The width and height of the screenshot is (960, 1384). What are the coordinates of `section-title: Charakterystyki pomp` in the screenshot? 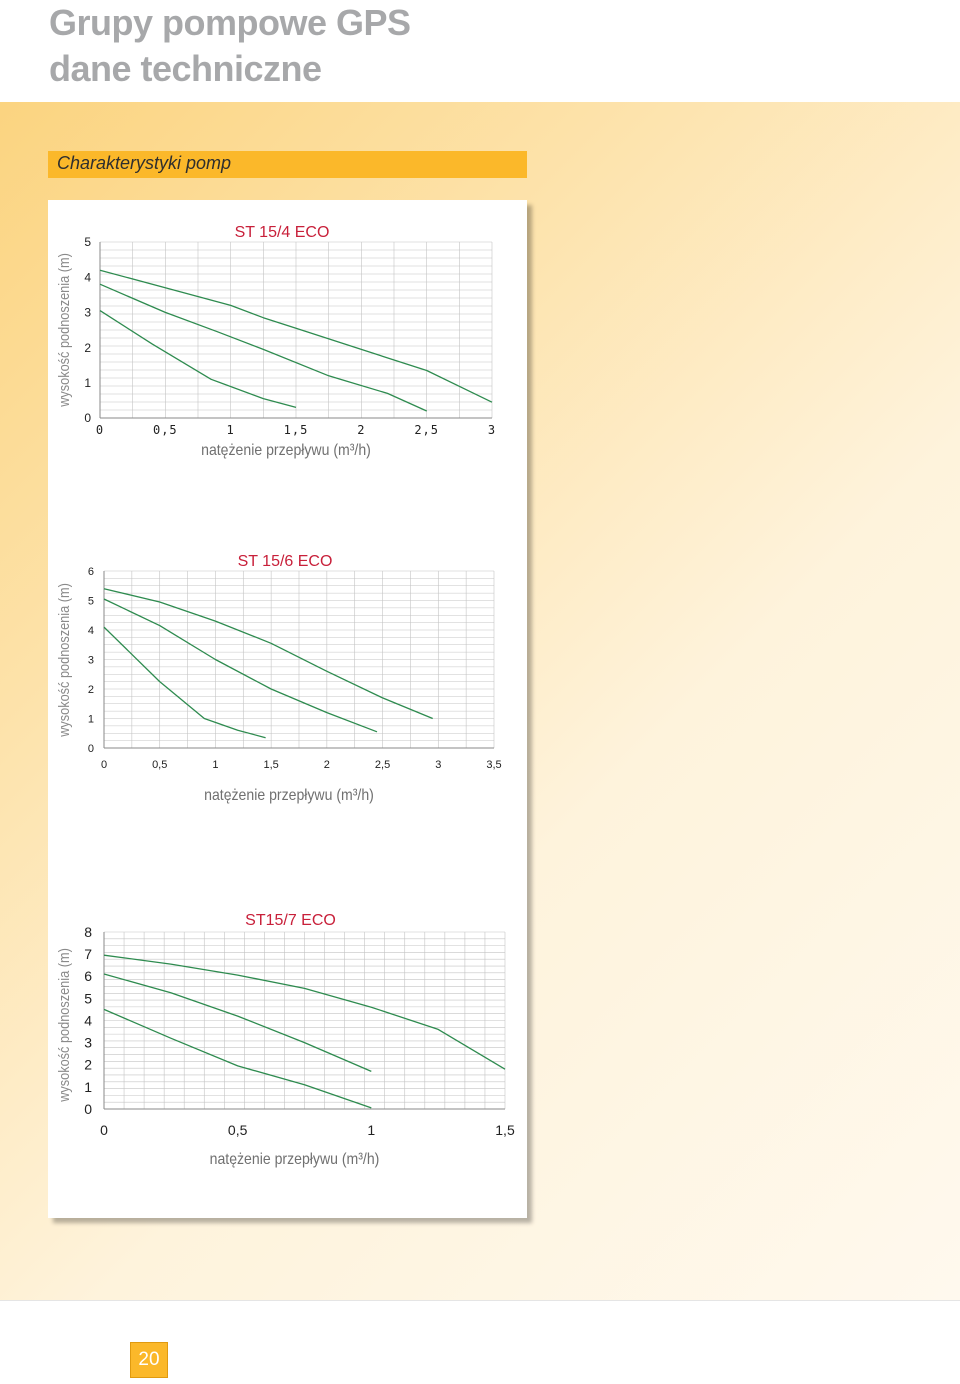 It's located at (144, 163).